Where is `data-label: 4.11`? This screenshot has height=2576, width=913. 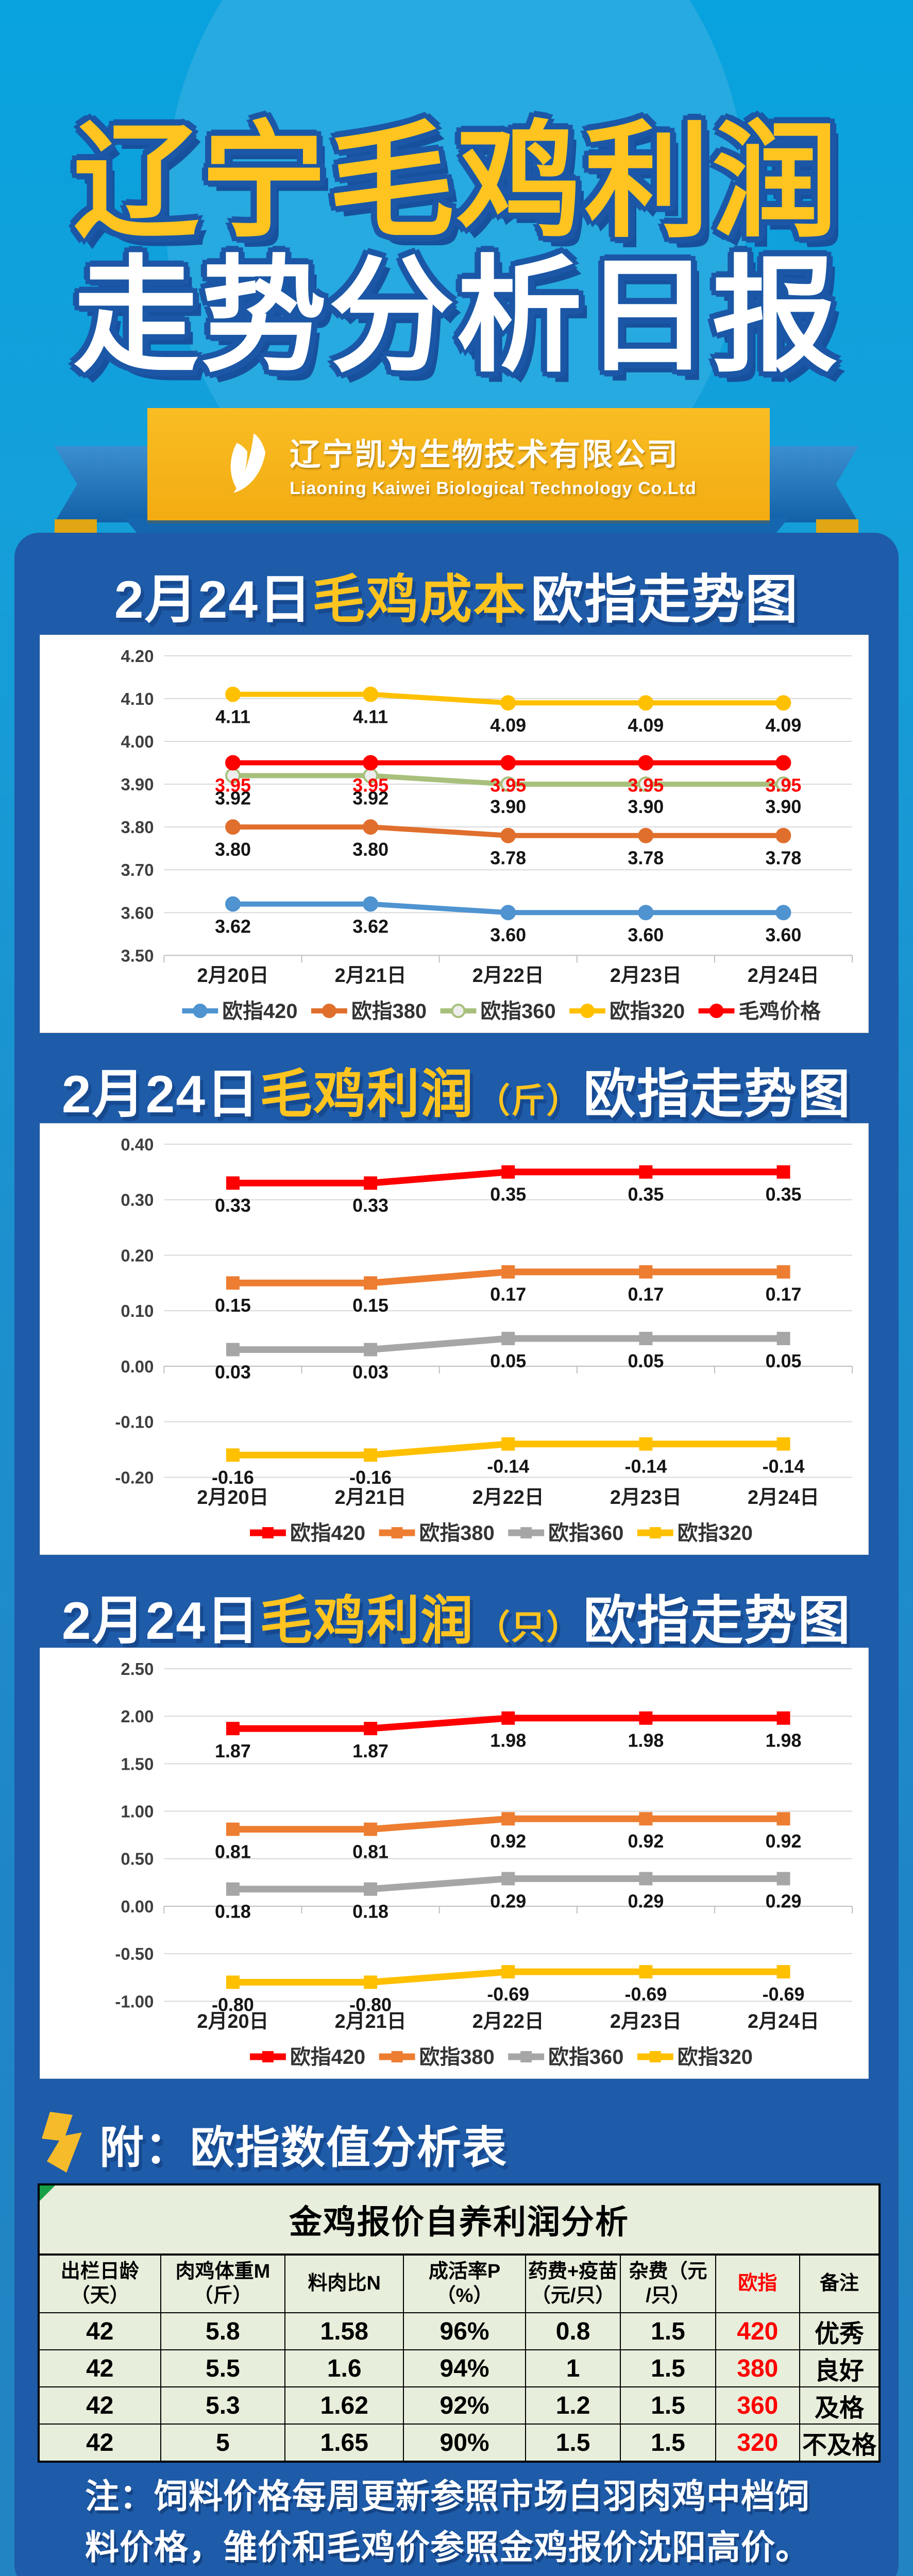 data-label: 4.11 is located at coordinates (232, 717).